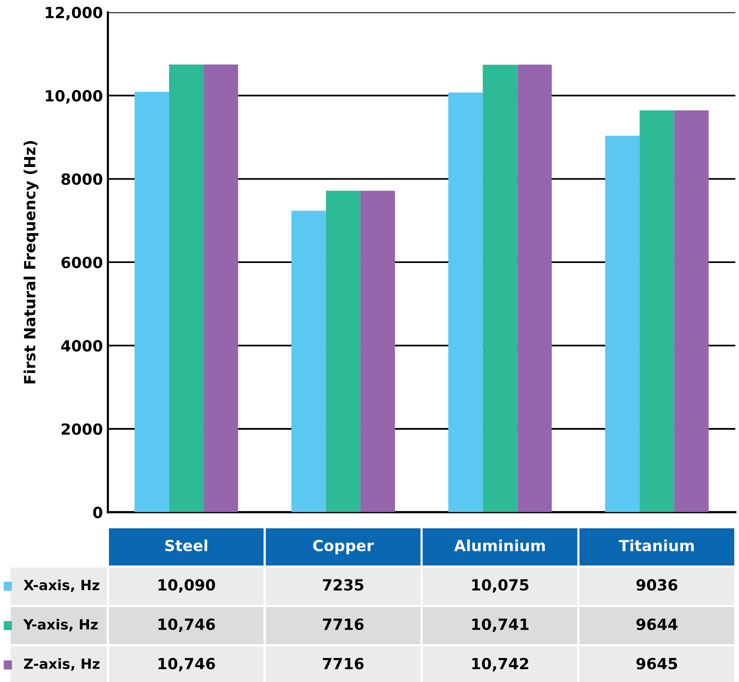 This screenshot has height=682, width=739. Describe the element at coordinates (500, 625) in the screenshot. I see `data-label: 10,741` at that location.